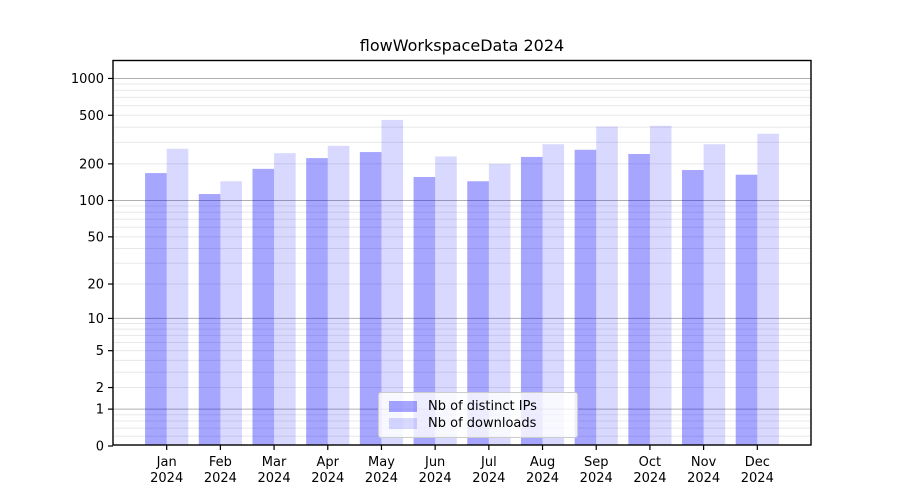  I want to click on y-tick-label: 5, so click(100, 351).